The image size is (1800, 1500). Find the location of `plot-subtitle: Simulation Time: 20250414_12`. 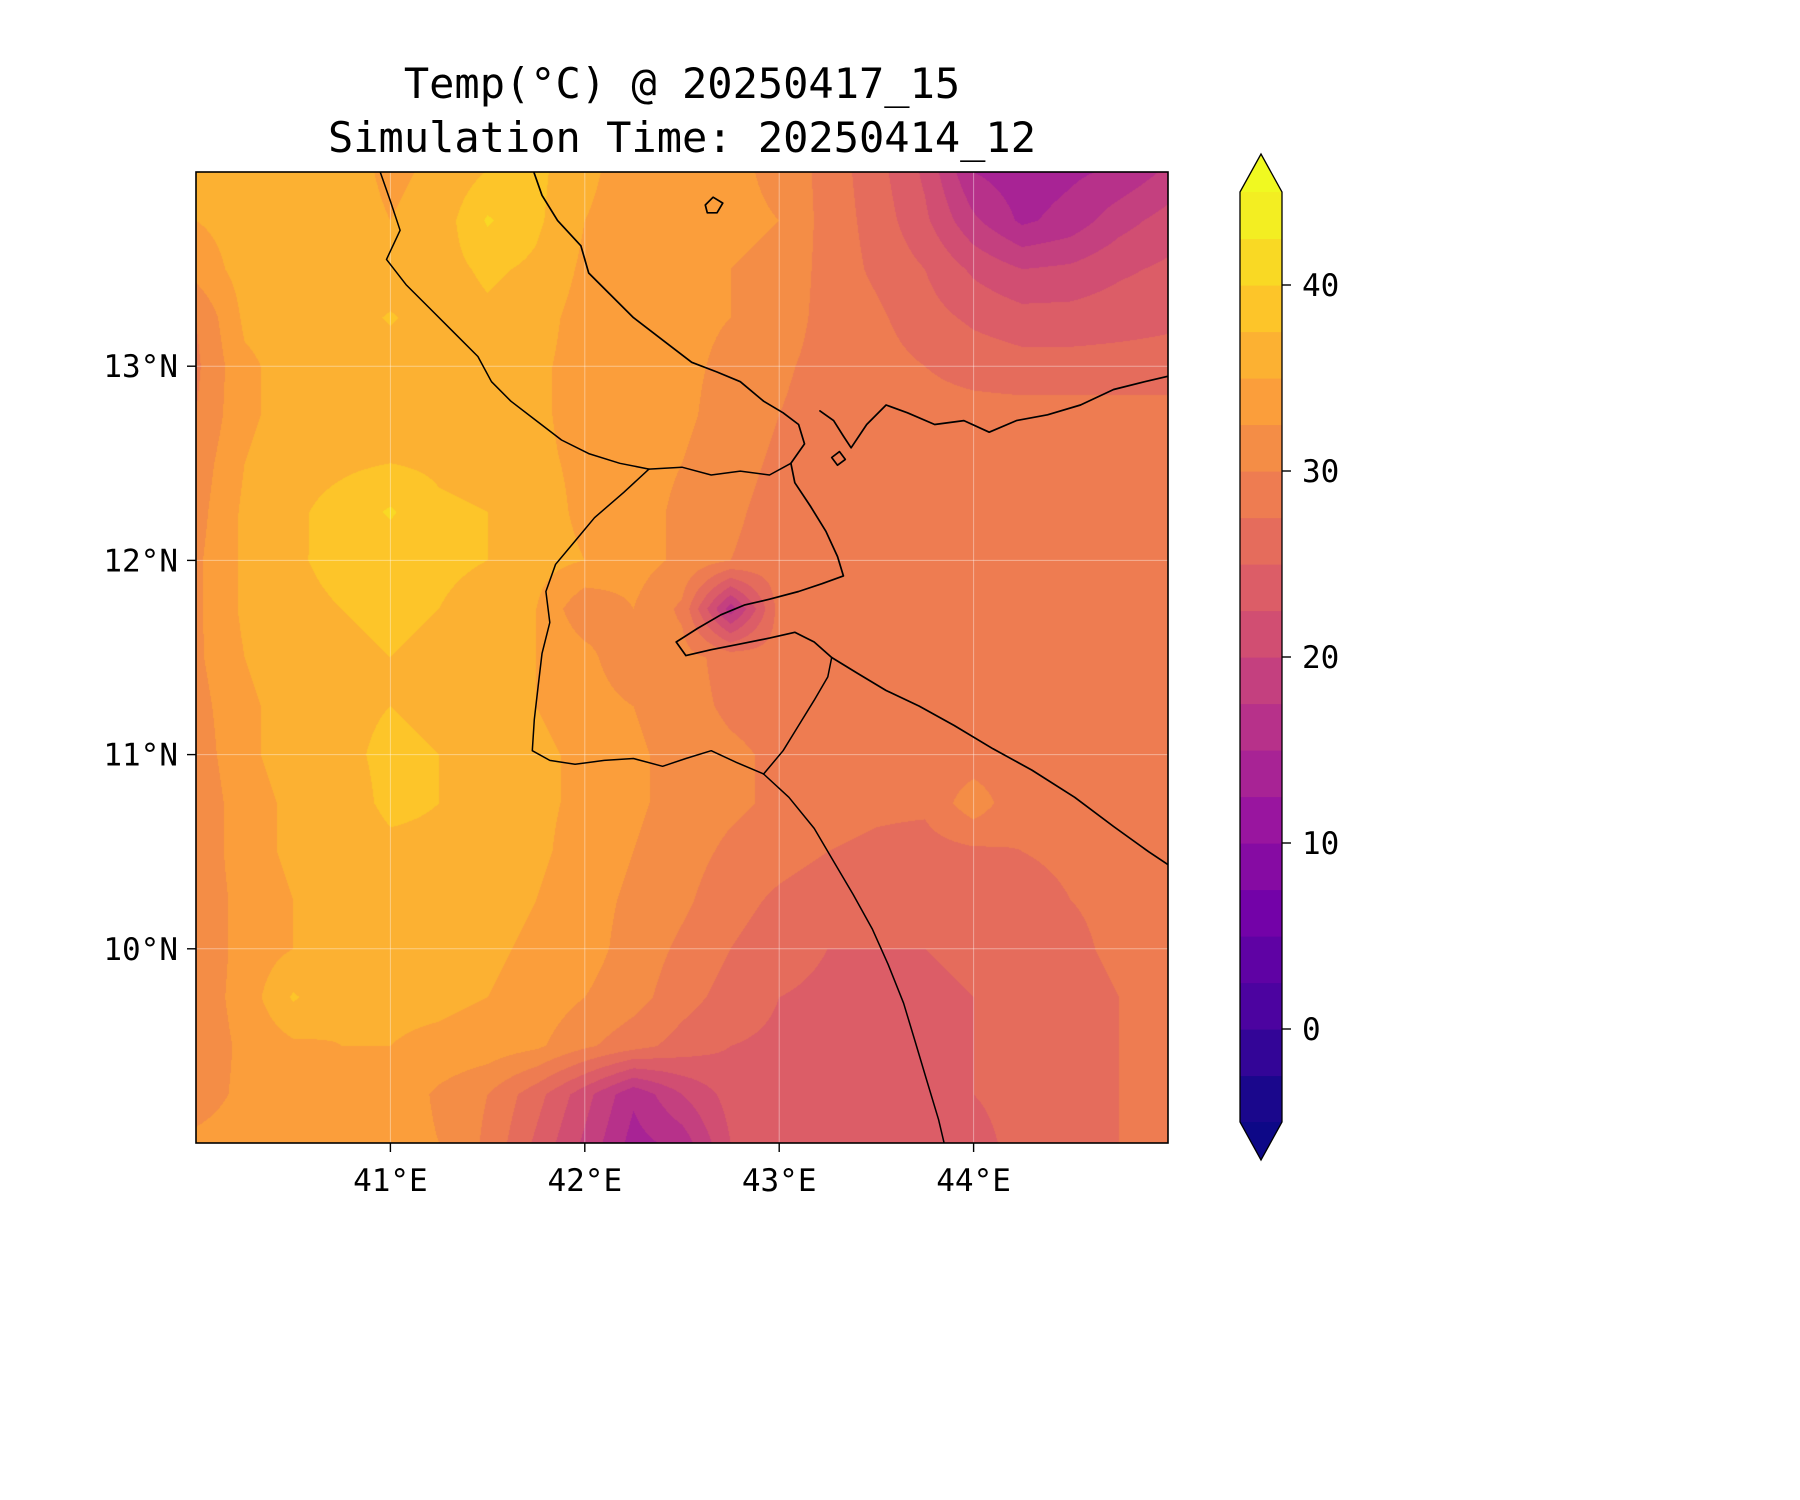

plot-subtitle: Simulation Time: 20250414_12 is located at coordinates (681, 137).